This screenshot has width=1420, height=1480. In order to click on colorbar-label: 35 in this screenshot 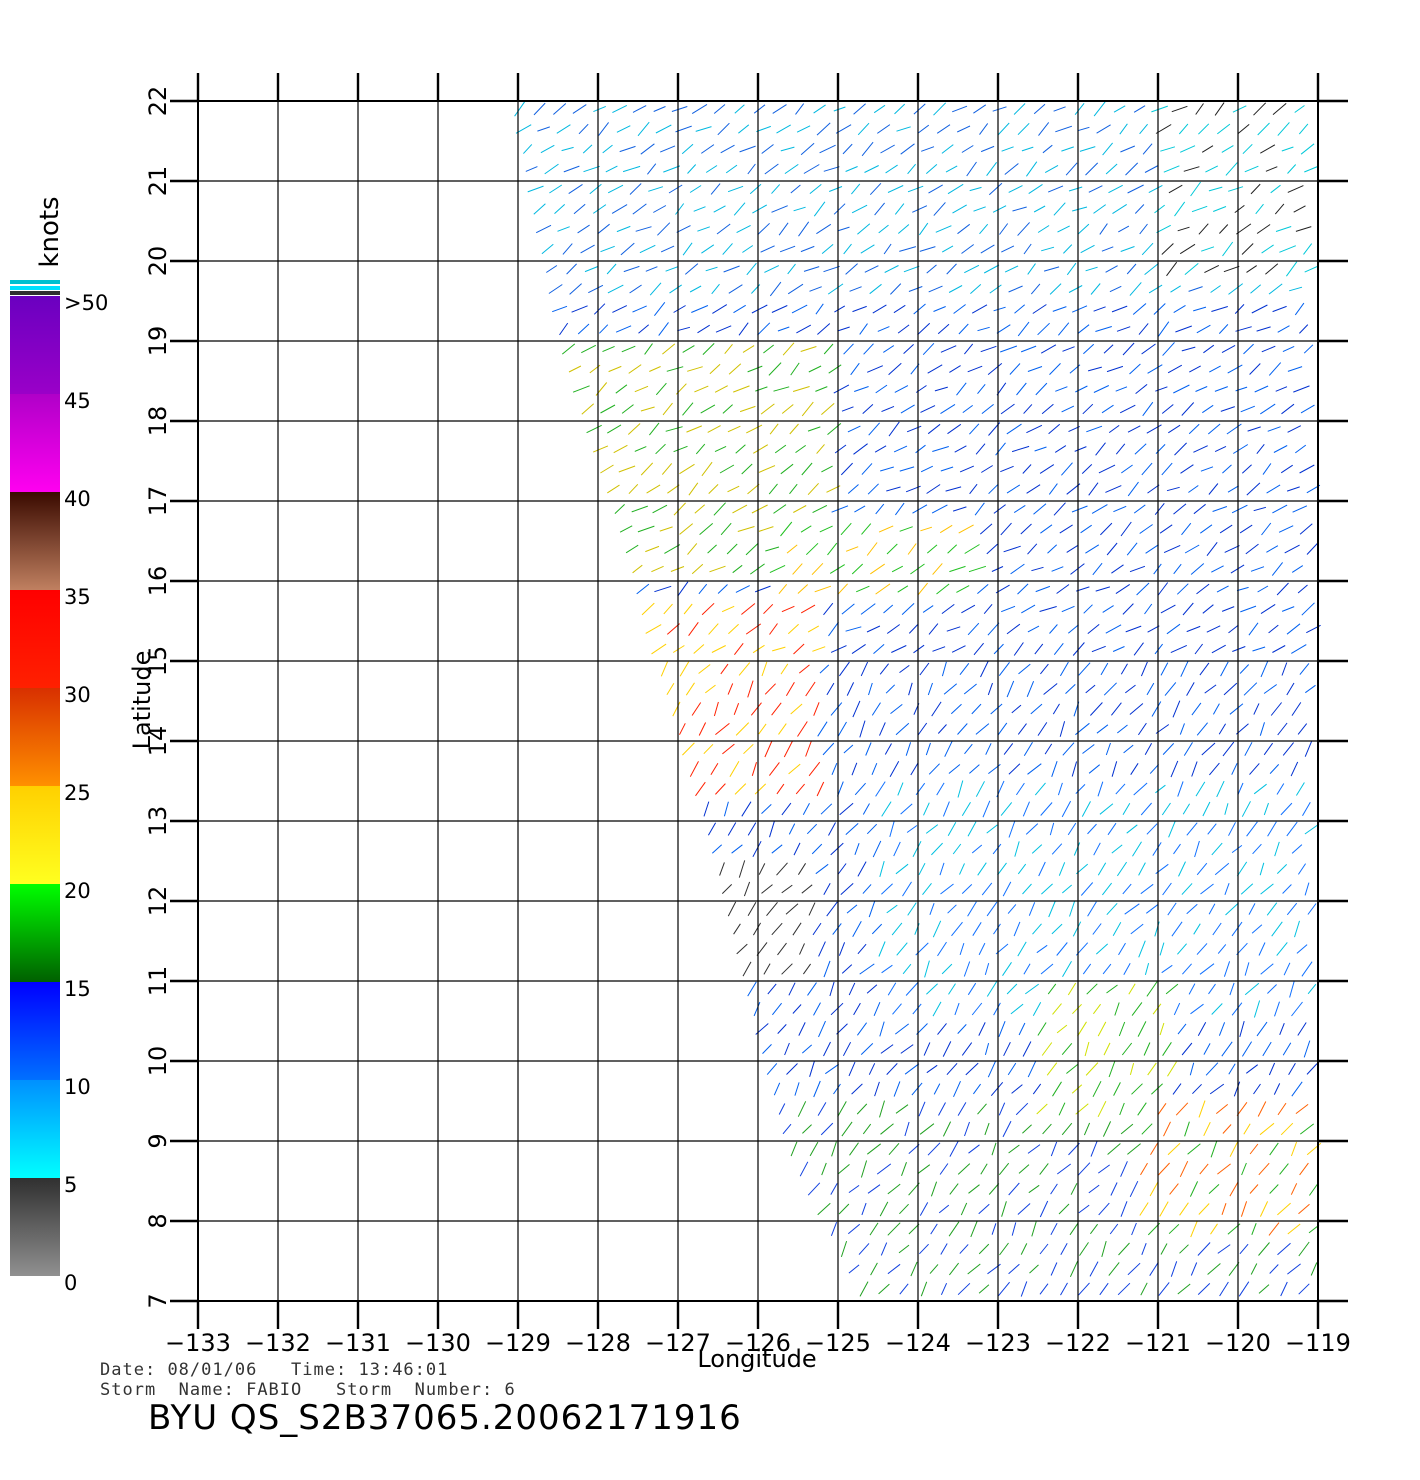, I will do `click(77, 597)`.